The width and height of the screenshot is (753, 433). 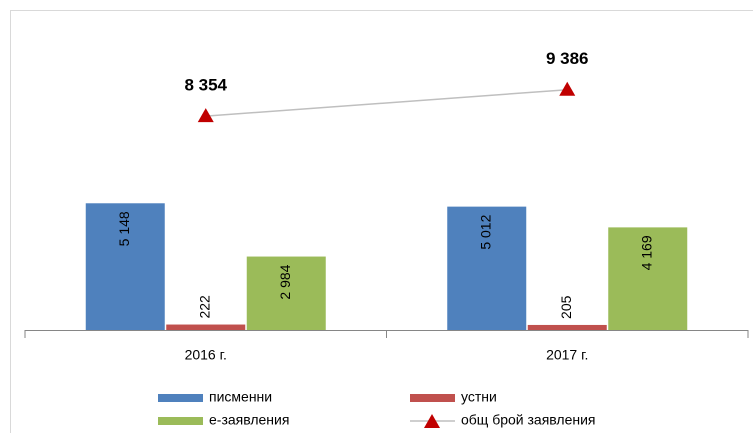 What do you see at coordinates (285, 281) in the screenshot?
I see `data-label: 2 984` at bounding box center [285, 281].